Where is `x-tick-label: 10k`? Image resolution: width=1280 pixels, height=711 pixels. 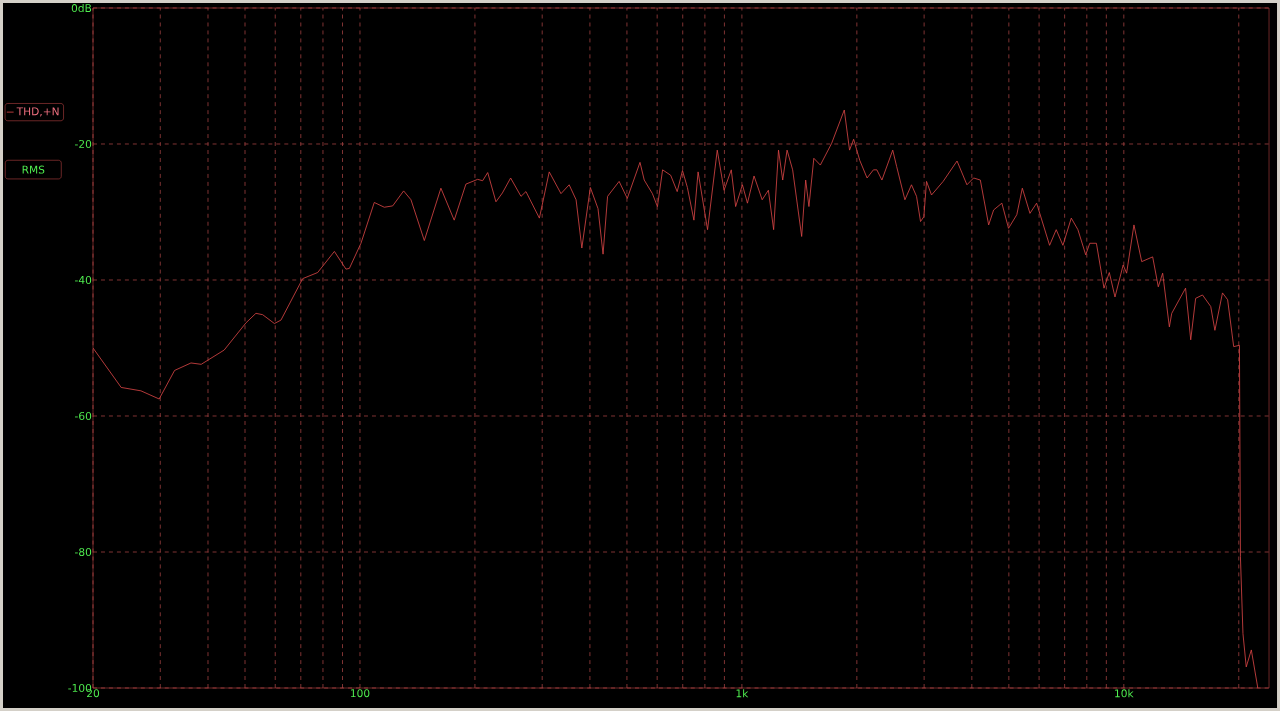
x-tick-label: 10k is located at coordinates (1124, 693).